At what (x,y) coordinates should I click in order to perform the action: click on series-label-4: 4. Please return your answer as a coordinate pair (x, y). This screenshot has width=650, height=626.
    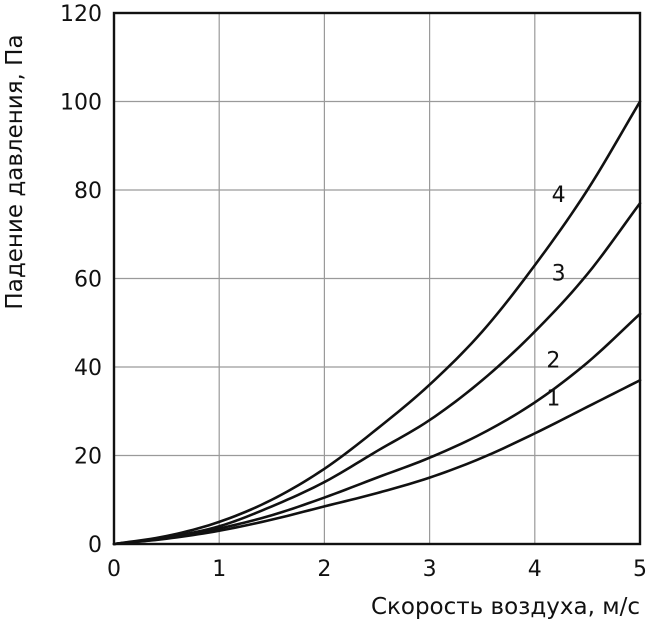
    Looking at the image, I should click on (559, 195).